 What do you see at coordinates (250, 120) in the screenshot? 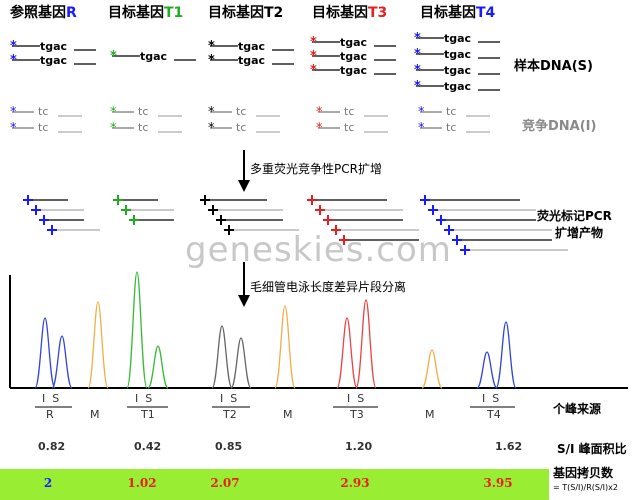
I see `competitor-dna-strands: * tc * tc * tc * tc * tc * tc * tc * tc * tc * tc` at bounding box center [250, 120].